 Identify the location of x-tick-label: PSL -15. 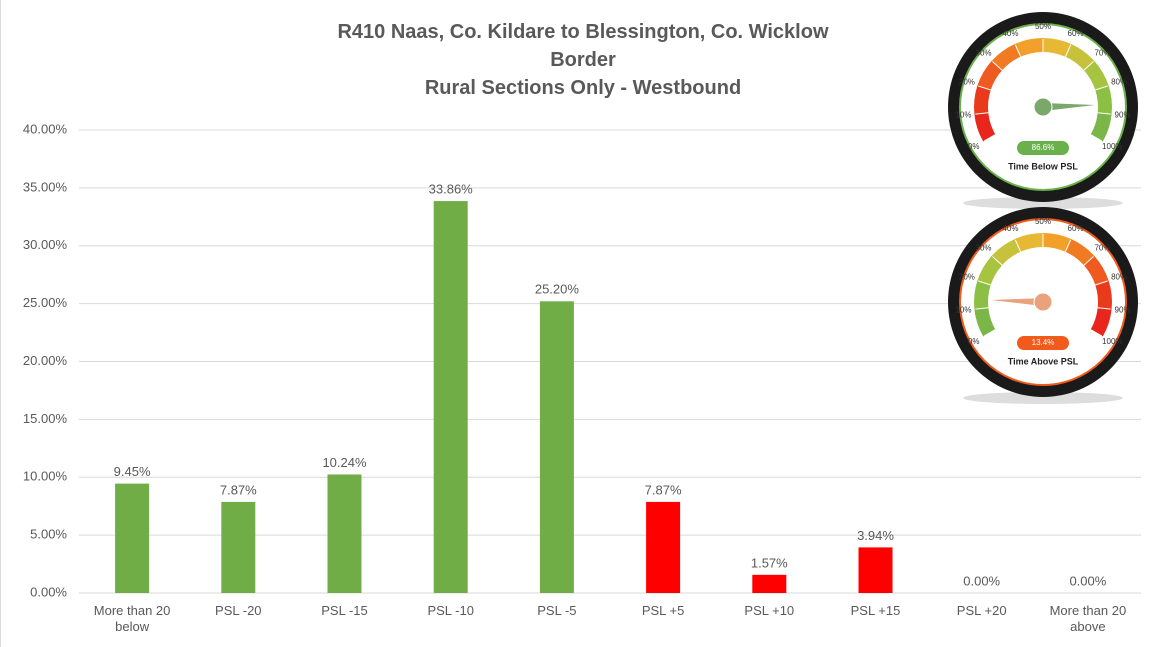
(344, 610).